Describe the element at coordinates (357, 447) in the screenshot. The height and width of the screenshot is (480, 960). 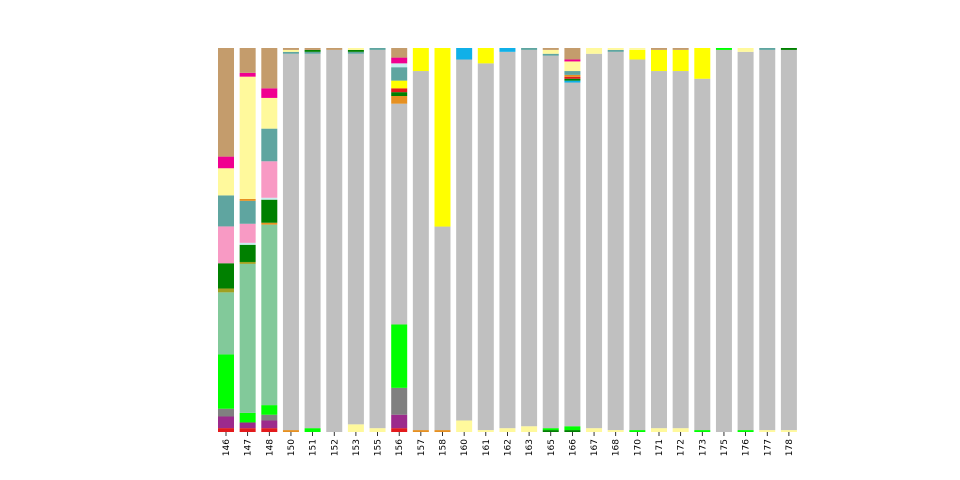
I see `x-tick-label: 153` at that location.